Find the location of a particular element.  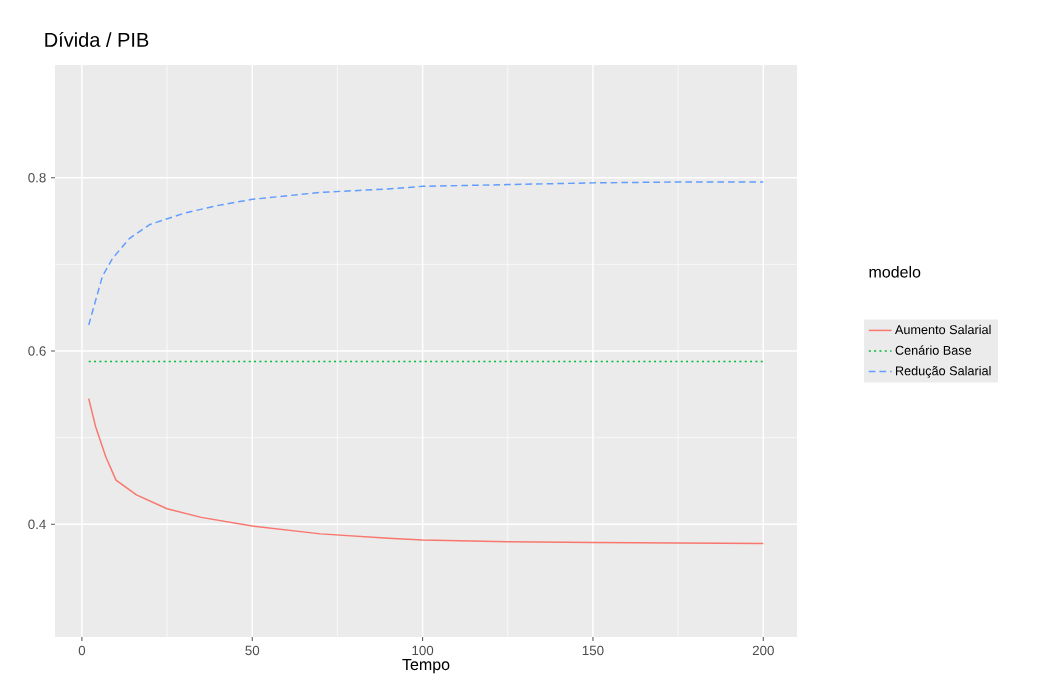

x-tick-label: 50 is located at coordinates (252, 650).